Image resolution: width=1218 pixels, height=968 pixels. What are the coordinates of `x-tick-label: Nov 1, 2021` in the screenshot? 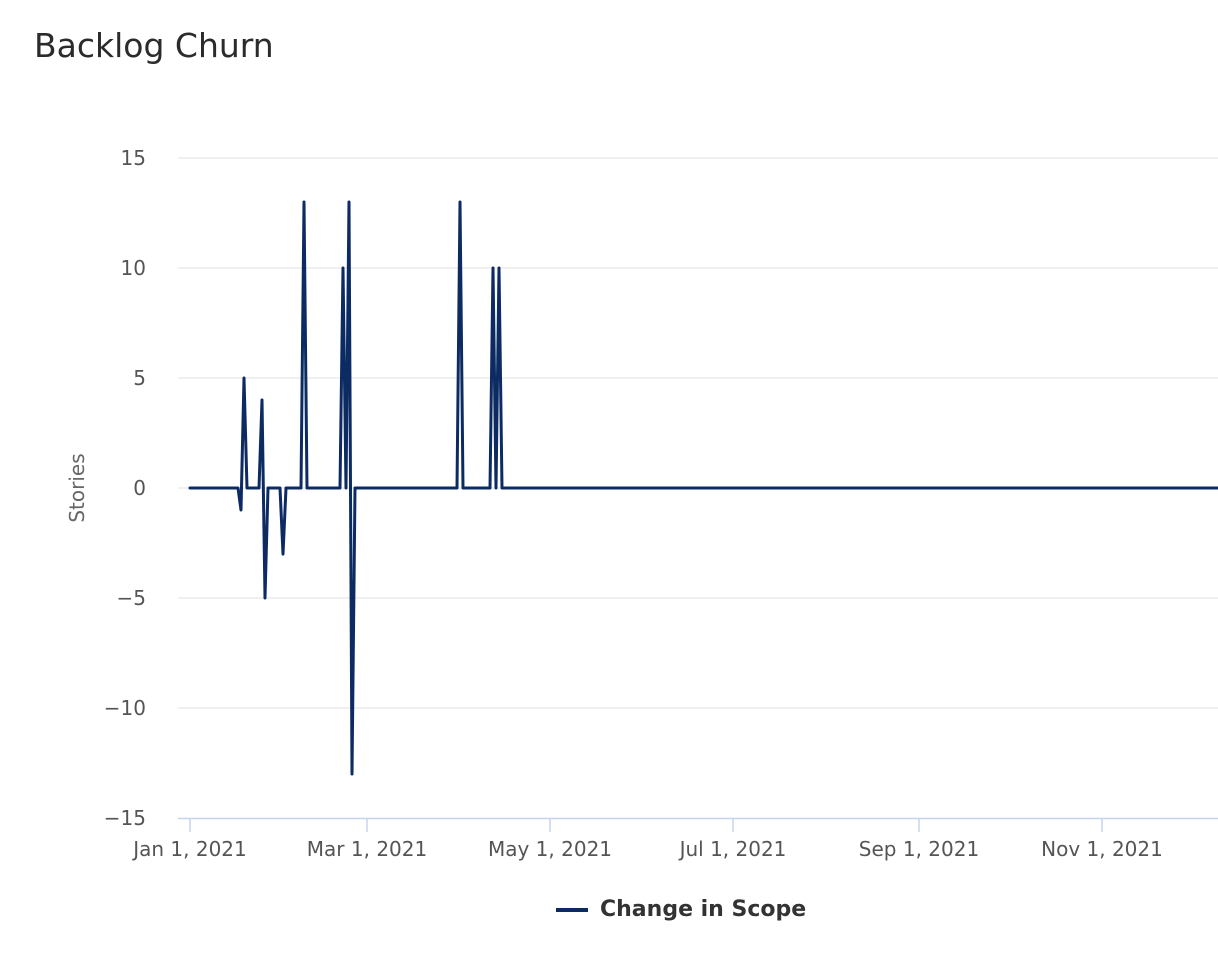 It's located at (1102, 849).